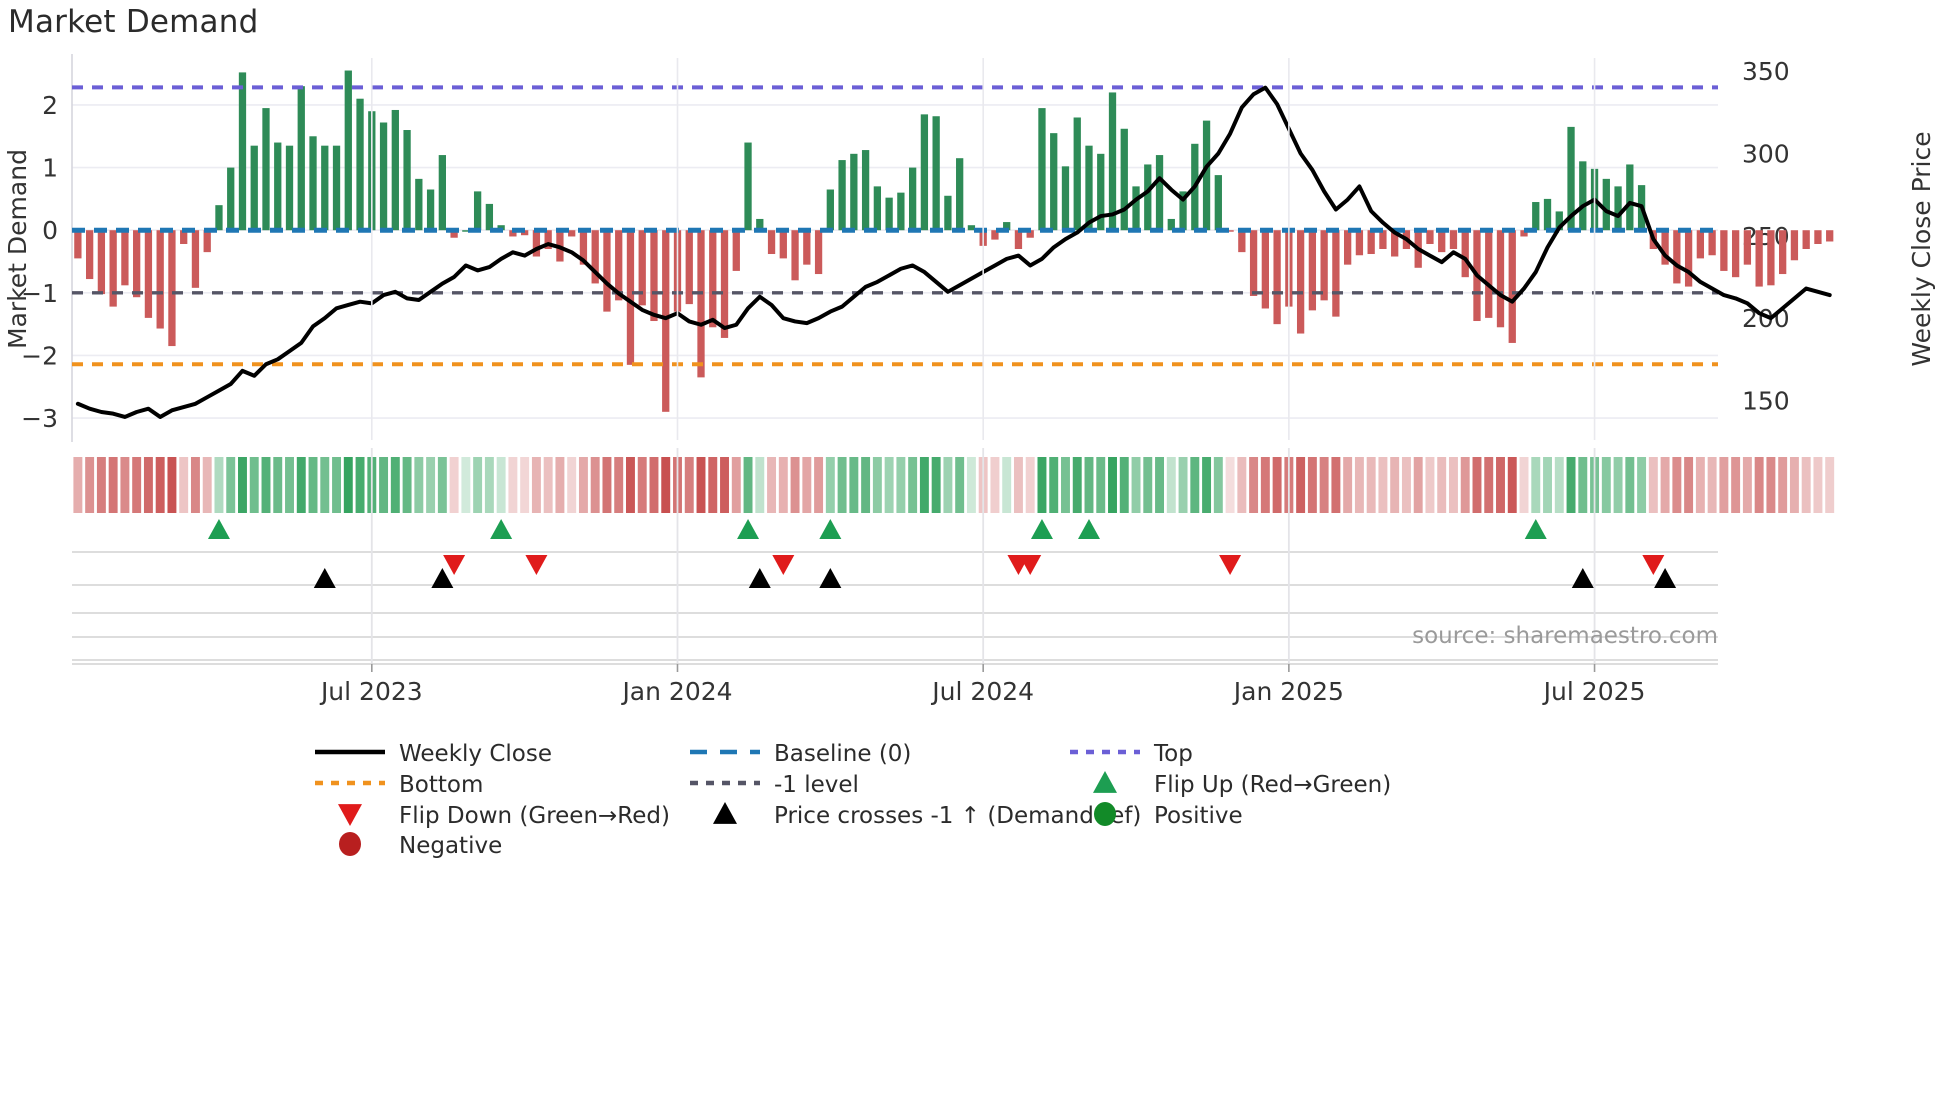 The width and height of the screenshot is (1960, 1102). What do you see at coordinates (420, 845) in the screenshot?
I see `legend-item: Negative` at bounding box center [420, 845].